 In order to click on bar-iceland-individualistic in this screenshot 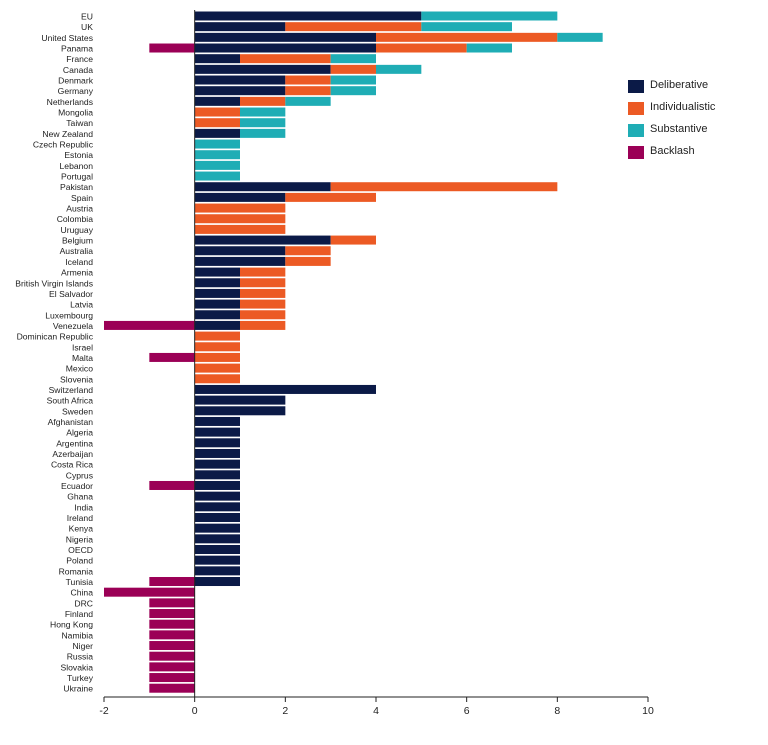, I will do `click(308, 261)`.